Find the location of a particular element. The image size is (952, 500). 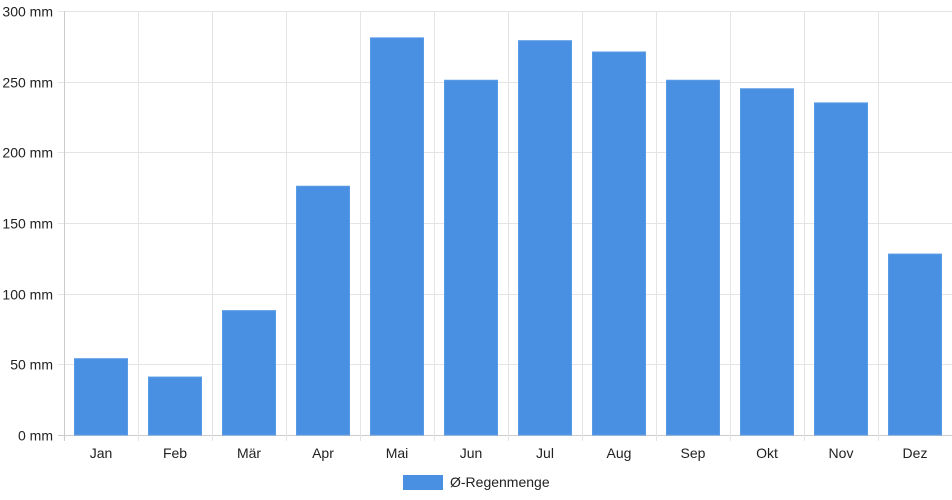

bar-mai is located at coordinates (397, 236).